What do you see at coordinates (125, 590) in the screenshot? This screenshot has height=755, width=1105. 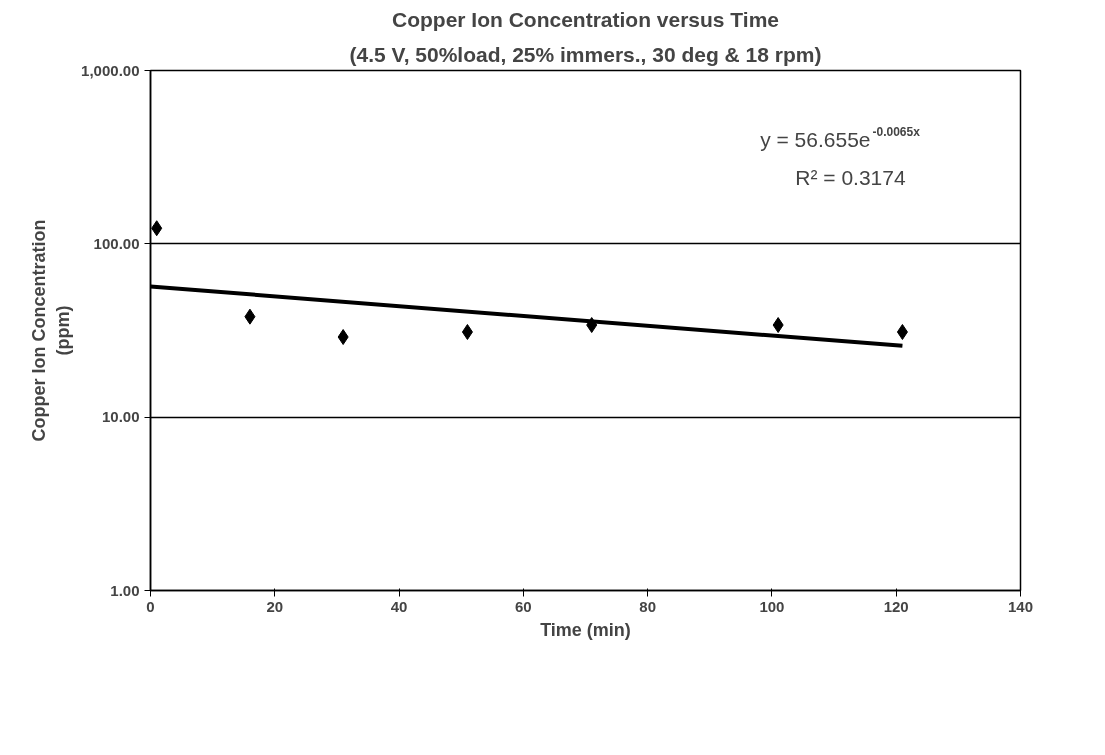 I see `y-tick-label: 1.00` at bounding box center [125, 590].